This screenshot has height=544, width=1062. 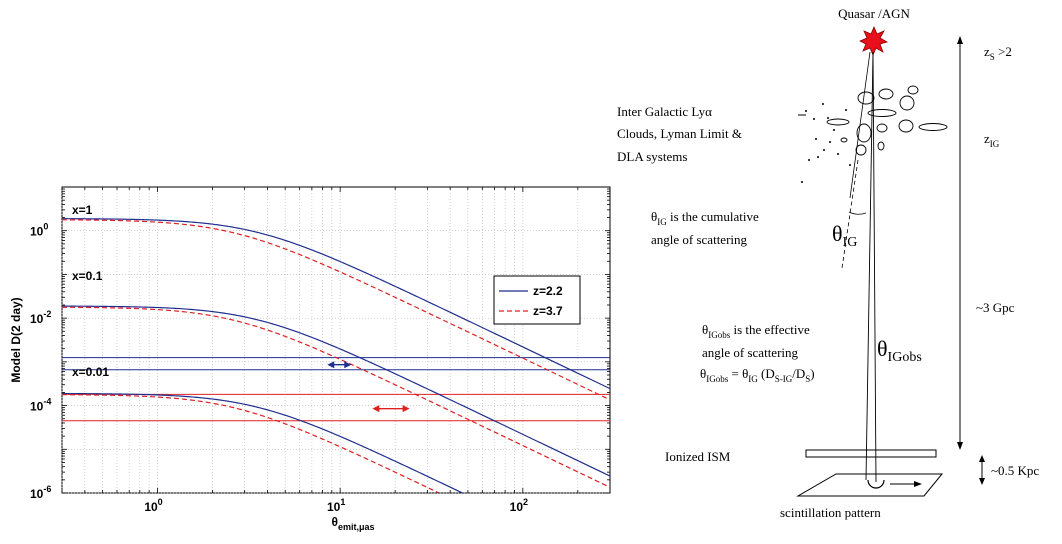 What do you see at coordinates (982, 458) in the screenshot?
I see `ism-distance-arrow-top` at bounding box center [982, 458].